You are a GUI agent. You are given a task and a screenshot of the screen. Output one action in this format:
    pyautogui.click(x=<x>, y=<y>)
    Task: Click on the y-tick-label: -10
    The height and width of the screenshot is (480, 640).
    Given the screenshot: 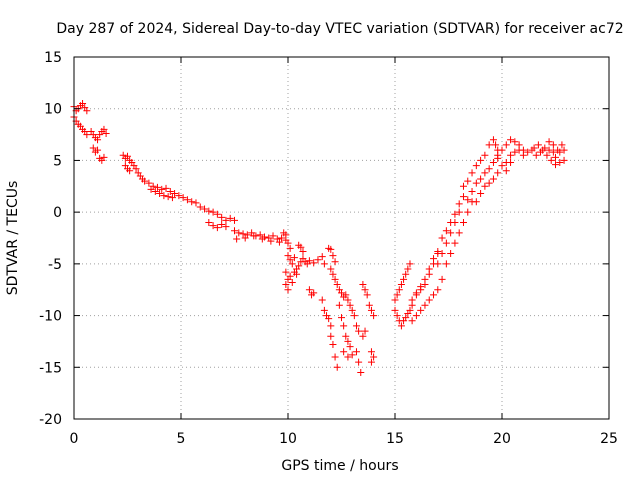 What is the action you would take?
    pyautogui.click(x=50, y=317)
    